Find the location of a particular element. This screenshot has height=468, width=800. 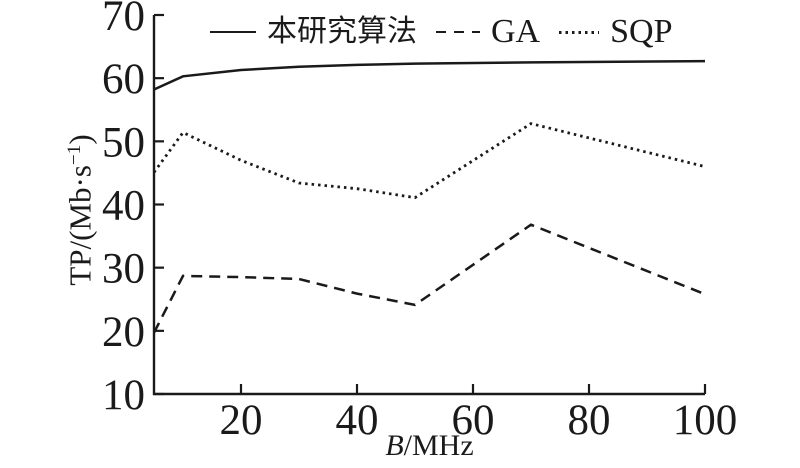

legend-label-sqp: SQP is located at coordinates (641, 31).